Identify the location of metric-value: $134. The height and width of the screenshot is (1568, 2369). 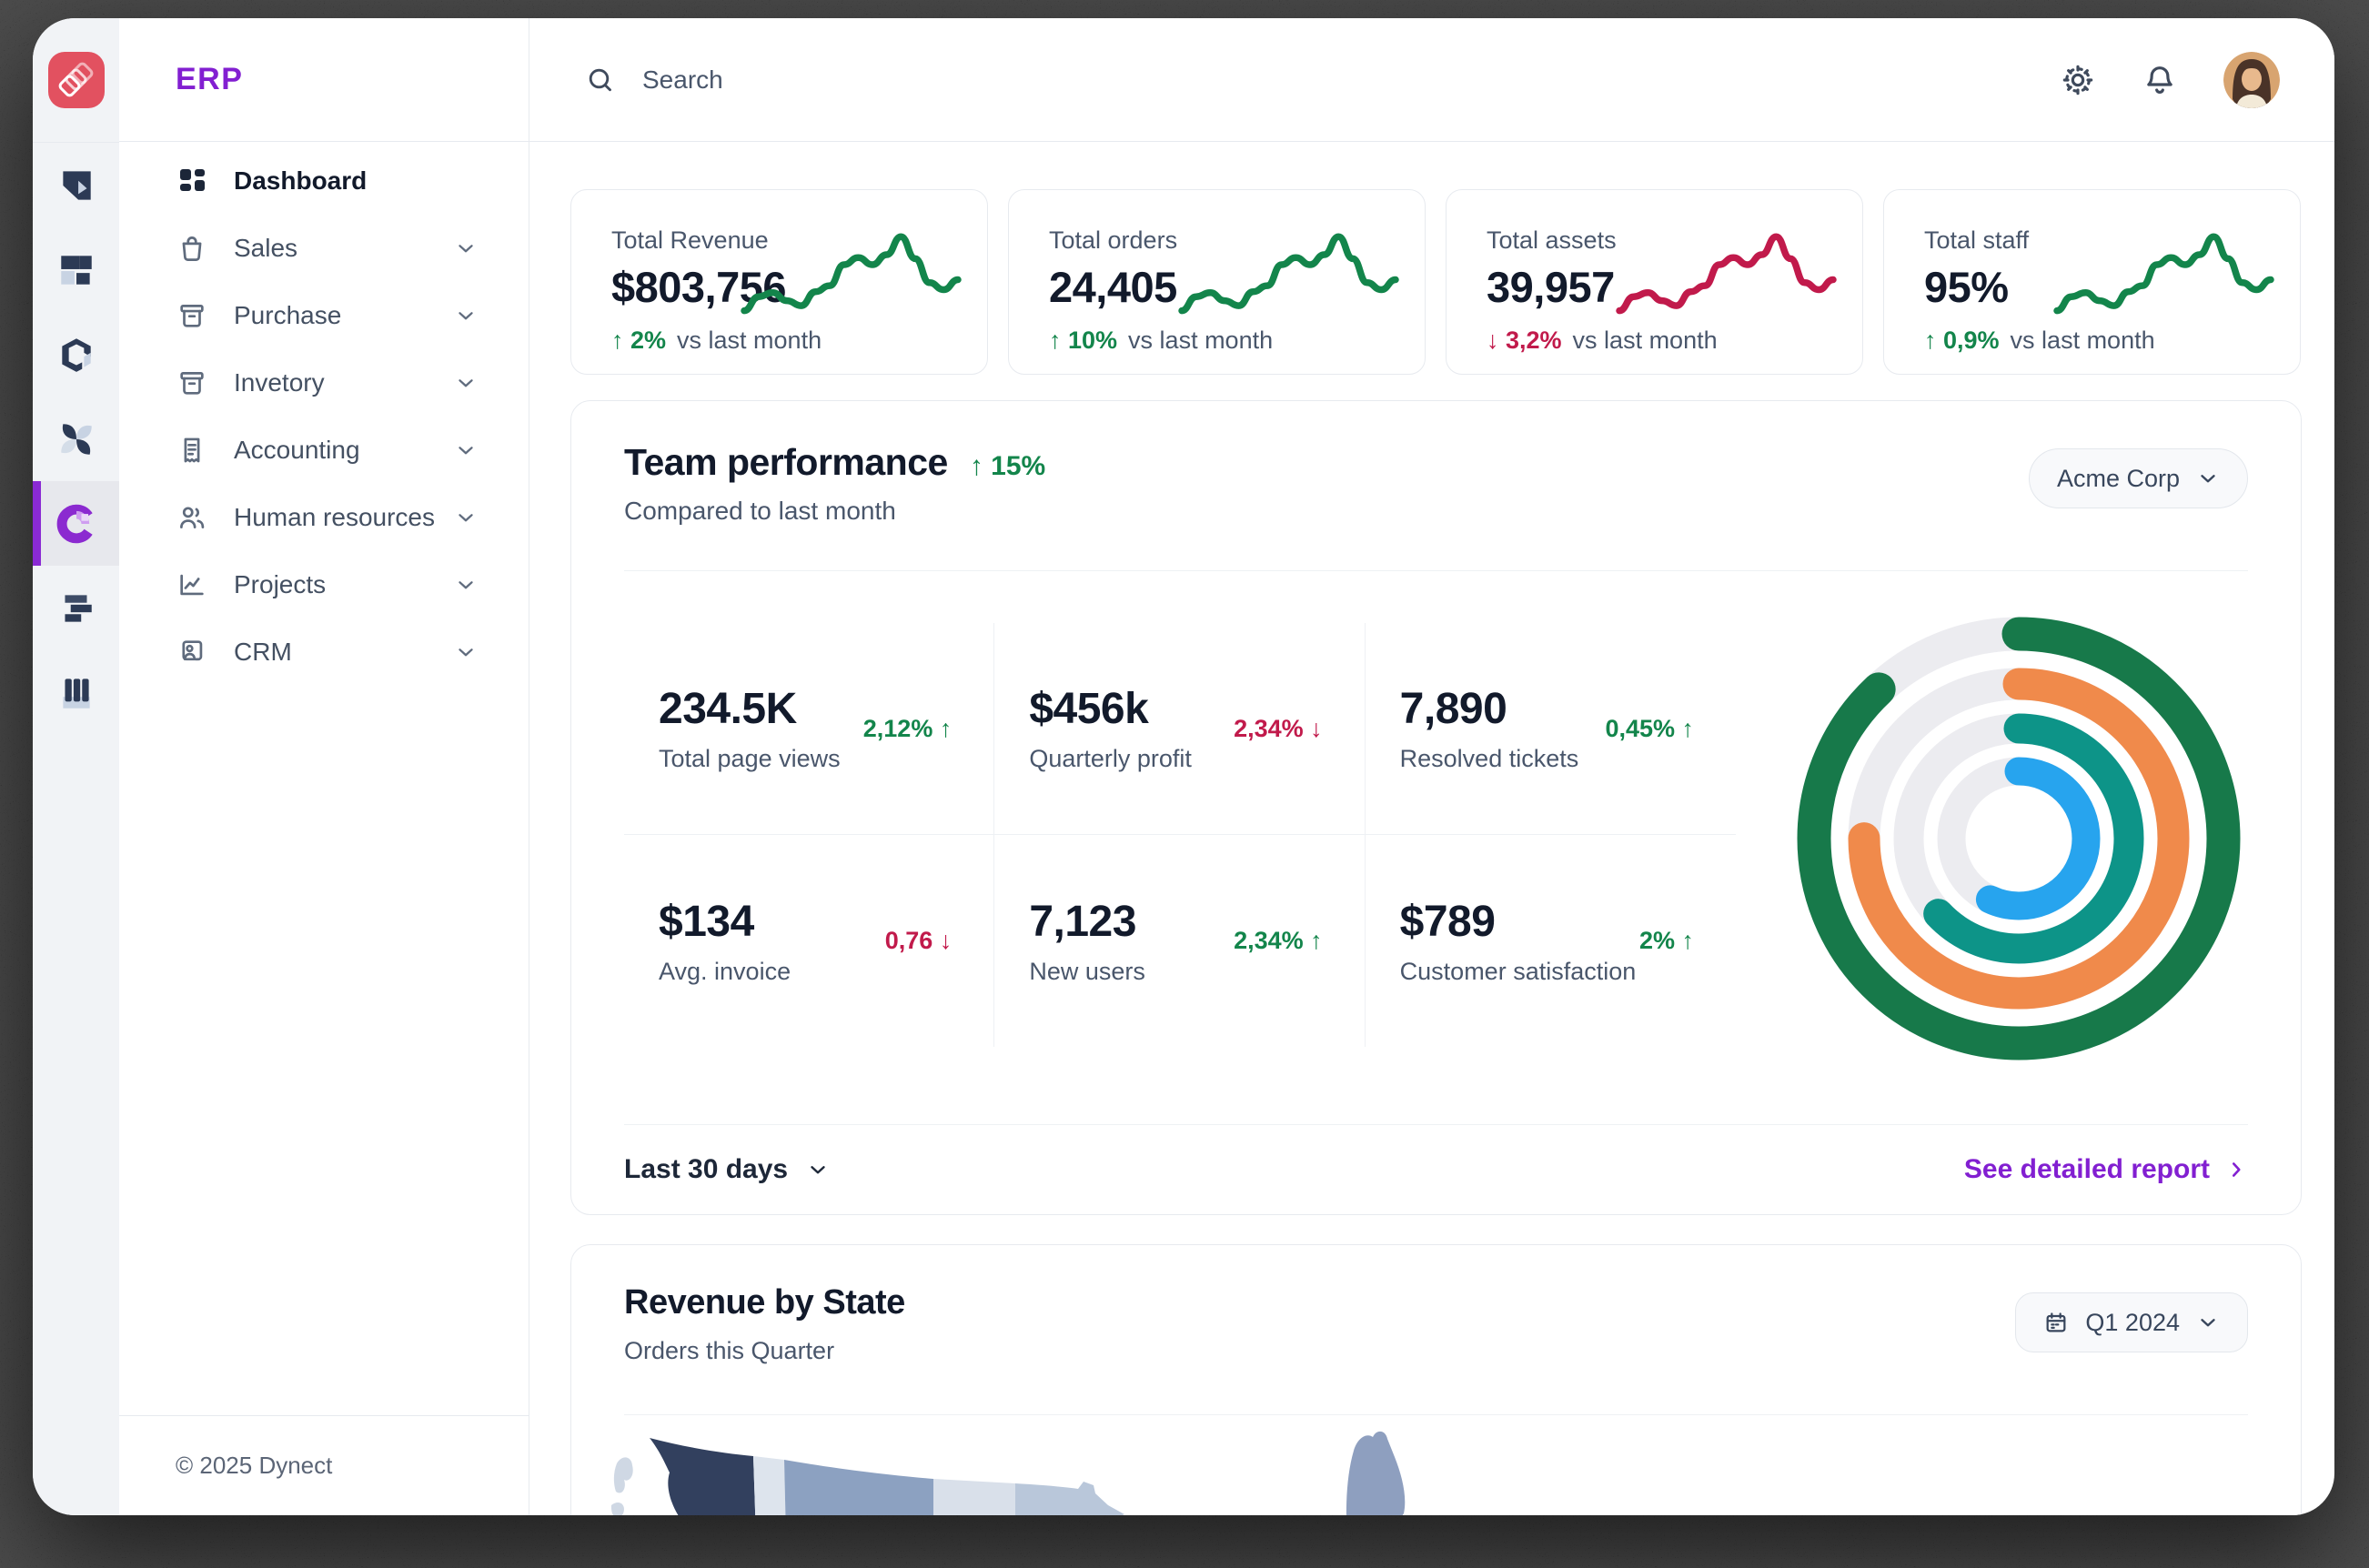
(707, 921).